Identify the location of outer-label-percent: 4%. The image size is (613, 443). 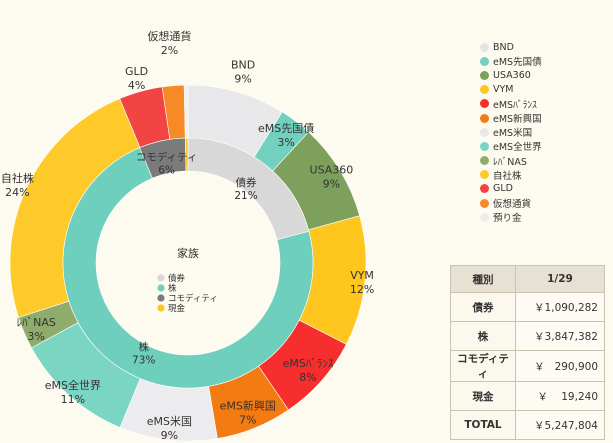
(136, 85).